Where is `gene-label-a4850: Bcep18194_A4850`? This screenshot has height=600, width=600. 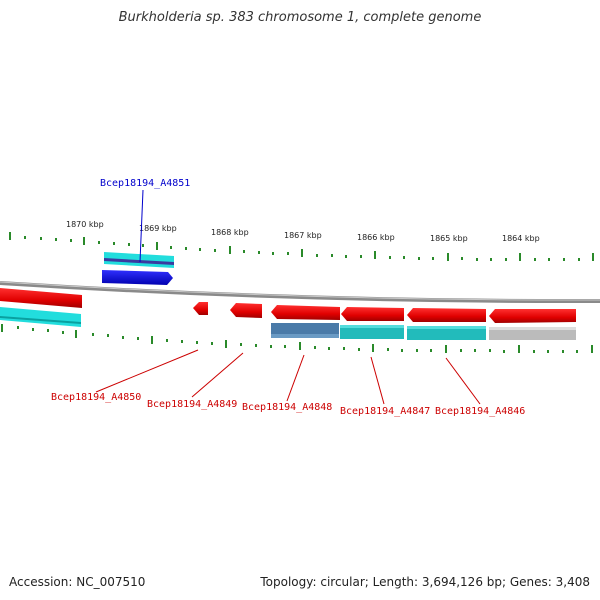 gene-label-a4850: Bcep18194_A4850 is located at coordinates (96, 397).